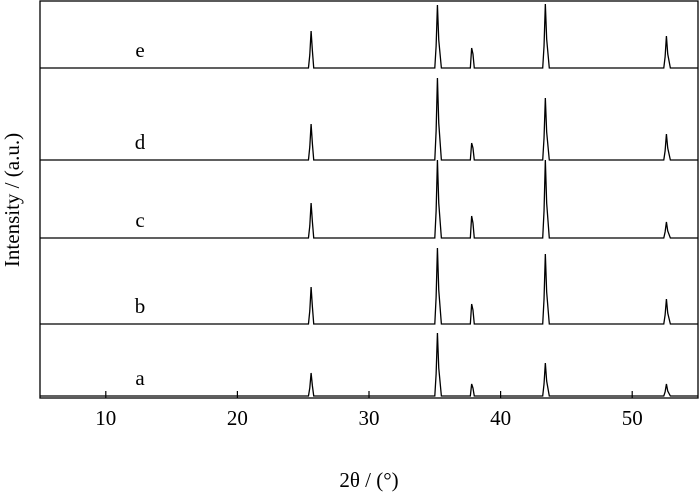 This screenshot has width=700, height=499. What do you see at coordinates (368, 480) in the screenshot?
I see `x-axis-label: 2θ / (°)` at bounding box center [368, 480].